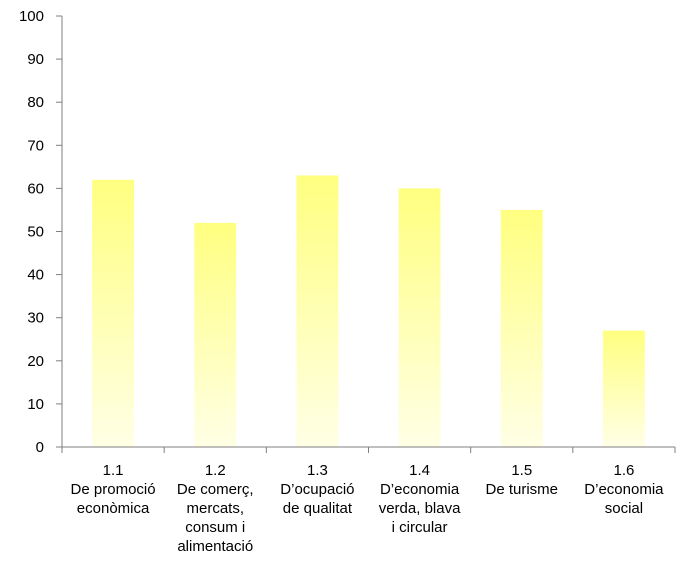  Describe the element at coordinates (113, 489) in the screenshot. I see `x-category-label: 1.1 De promoció econòmica` at that location.